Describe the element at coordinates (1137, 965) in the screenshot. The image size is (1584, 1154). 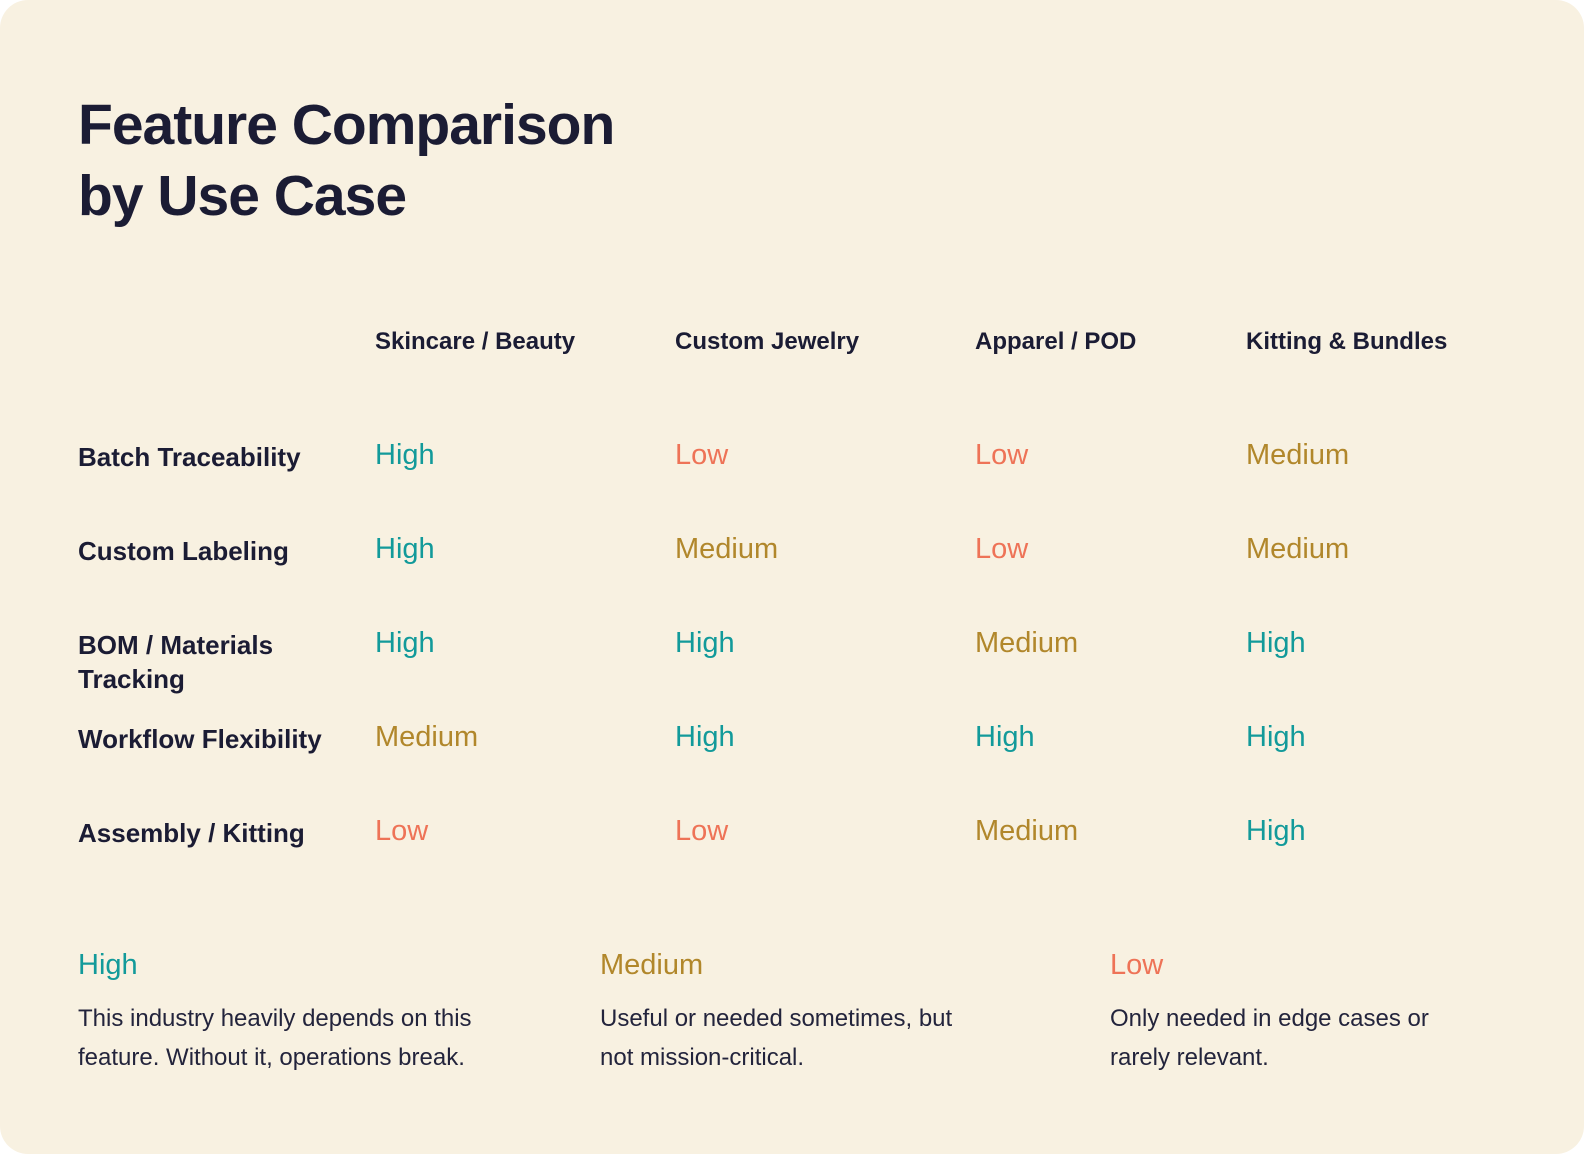
I see `legend-level-low: Low` at that location.